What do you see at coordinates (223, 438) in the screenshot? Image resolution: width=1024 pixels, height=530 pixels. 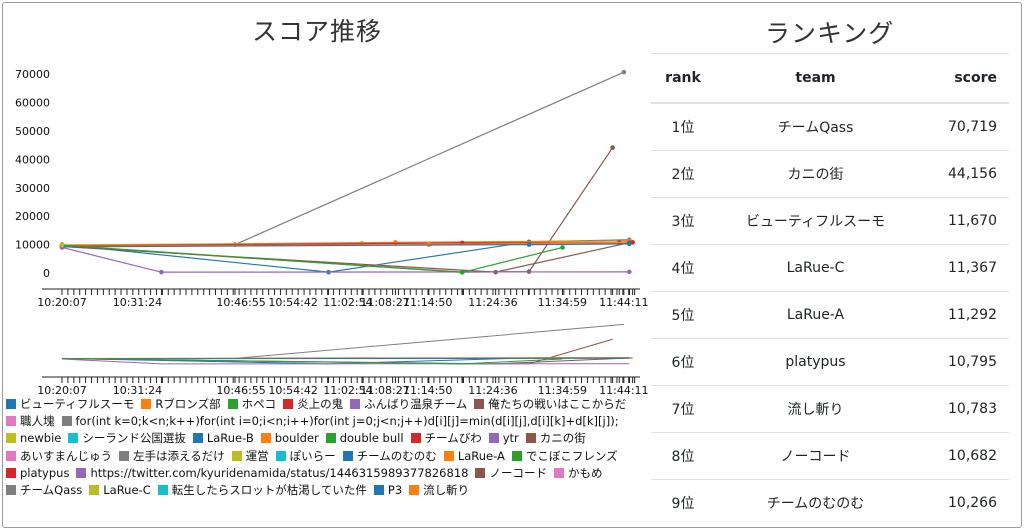 I see `legend-item: LaRue-B` at bounding box center [223, 438].